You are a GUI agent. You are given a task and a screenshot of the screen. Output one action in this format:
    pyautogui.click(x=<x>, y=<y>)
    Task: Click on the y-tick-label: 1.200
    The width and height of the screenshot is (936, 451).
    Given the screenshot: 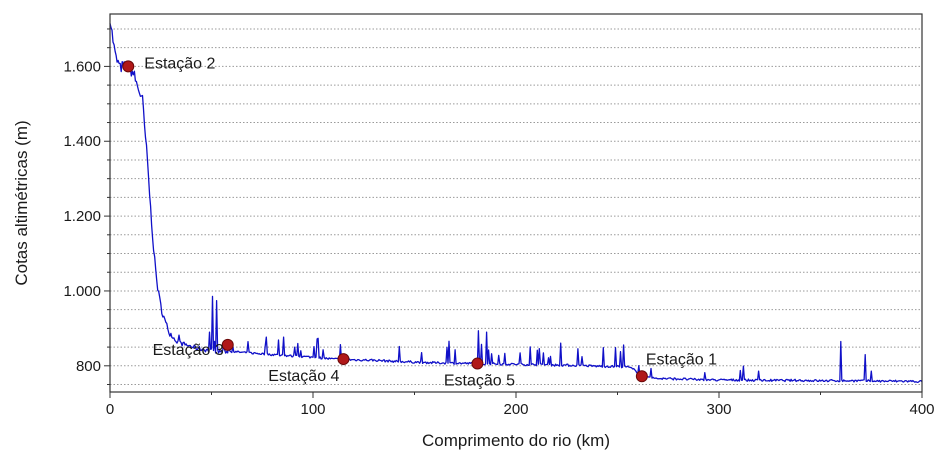 What is the action you would take?
    pyautogui.click(x=82, y=216)
    